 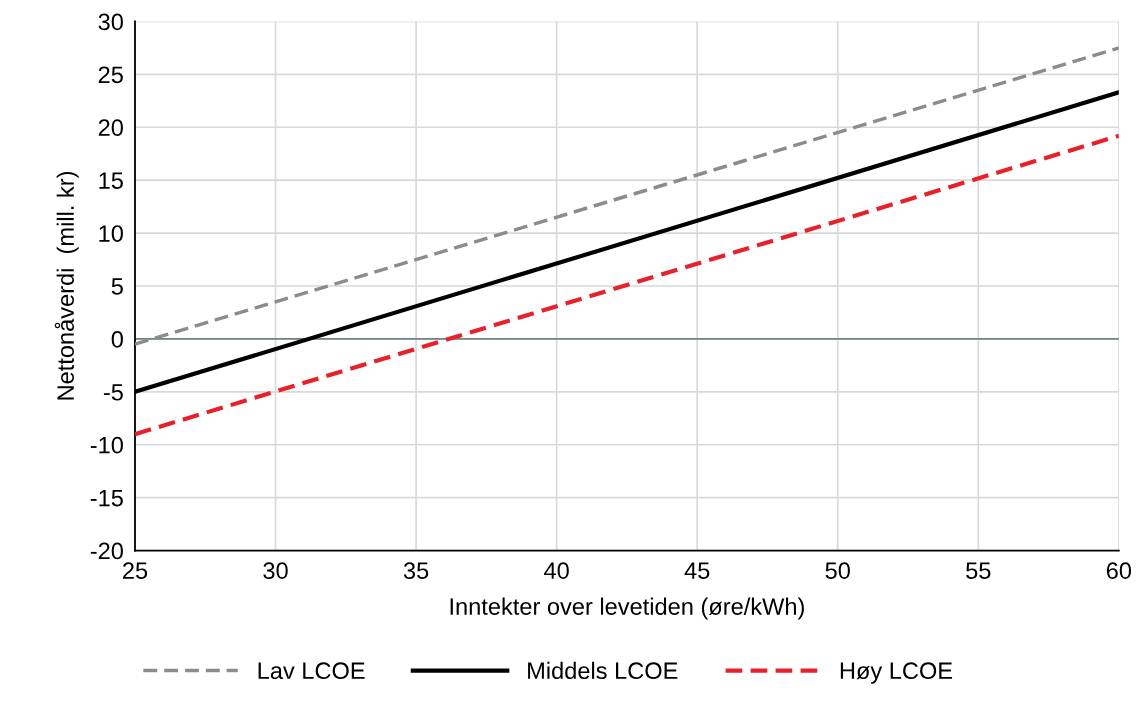 What do you see at coordinates (111, 233) in the screenshot?
I see `y-tick-label: 10` at bounding box center [111, 233].